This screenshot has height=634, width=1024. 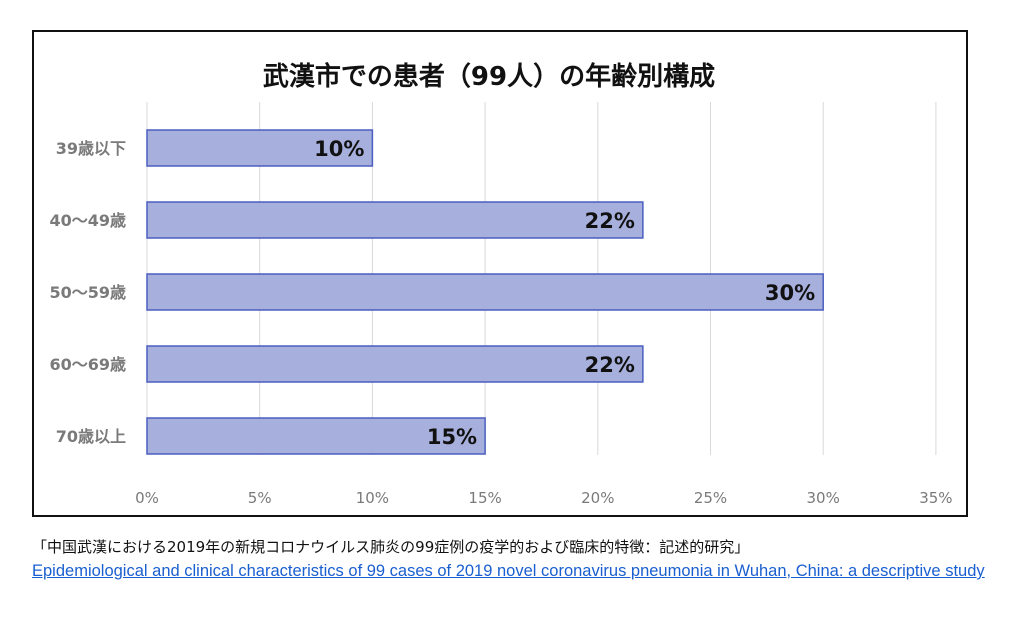 I want to click on chart-title: 武漢市での患者（99人）の年齢別構成, so click(x=489, y=76).